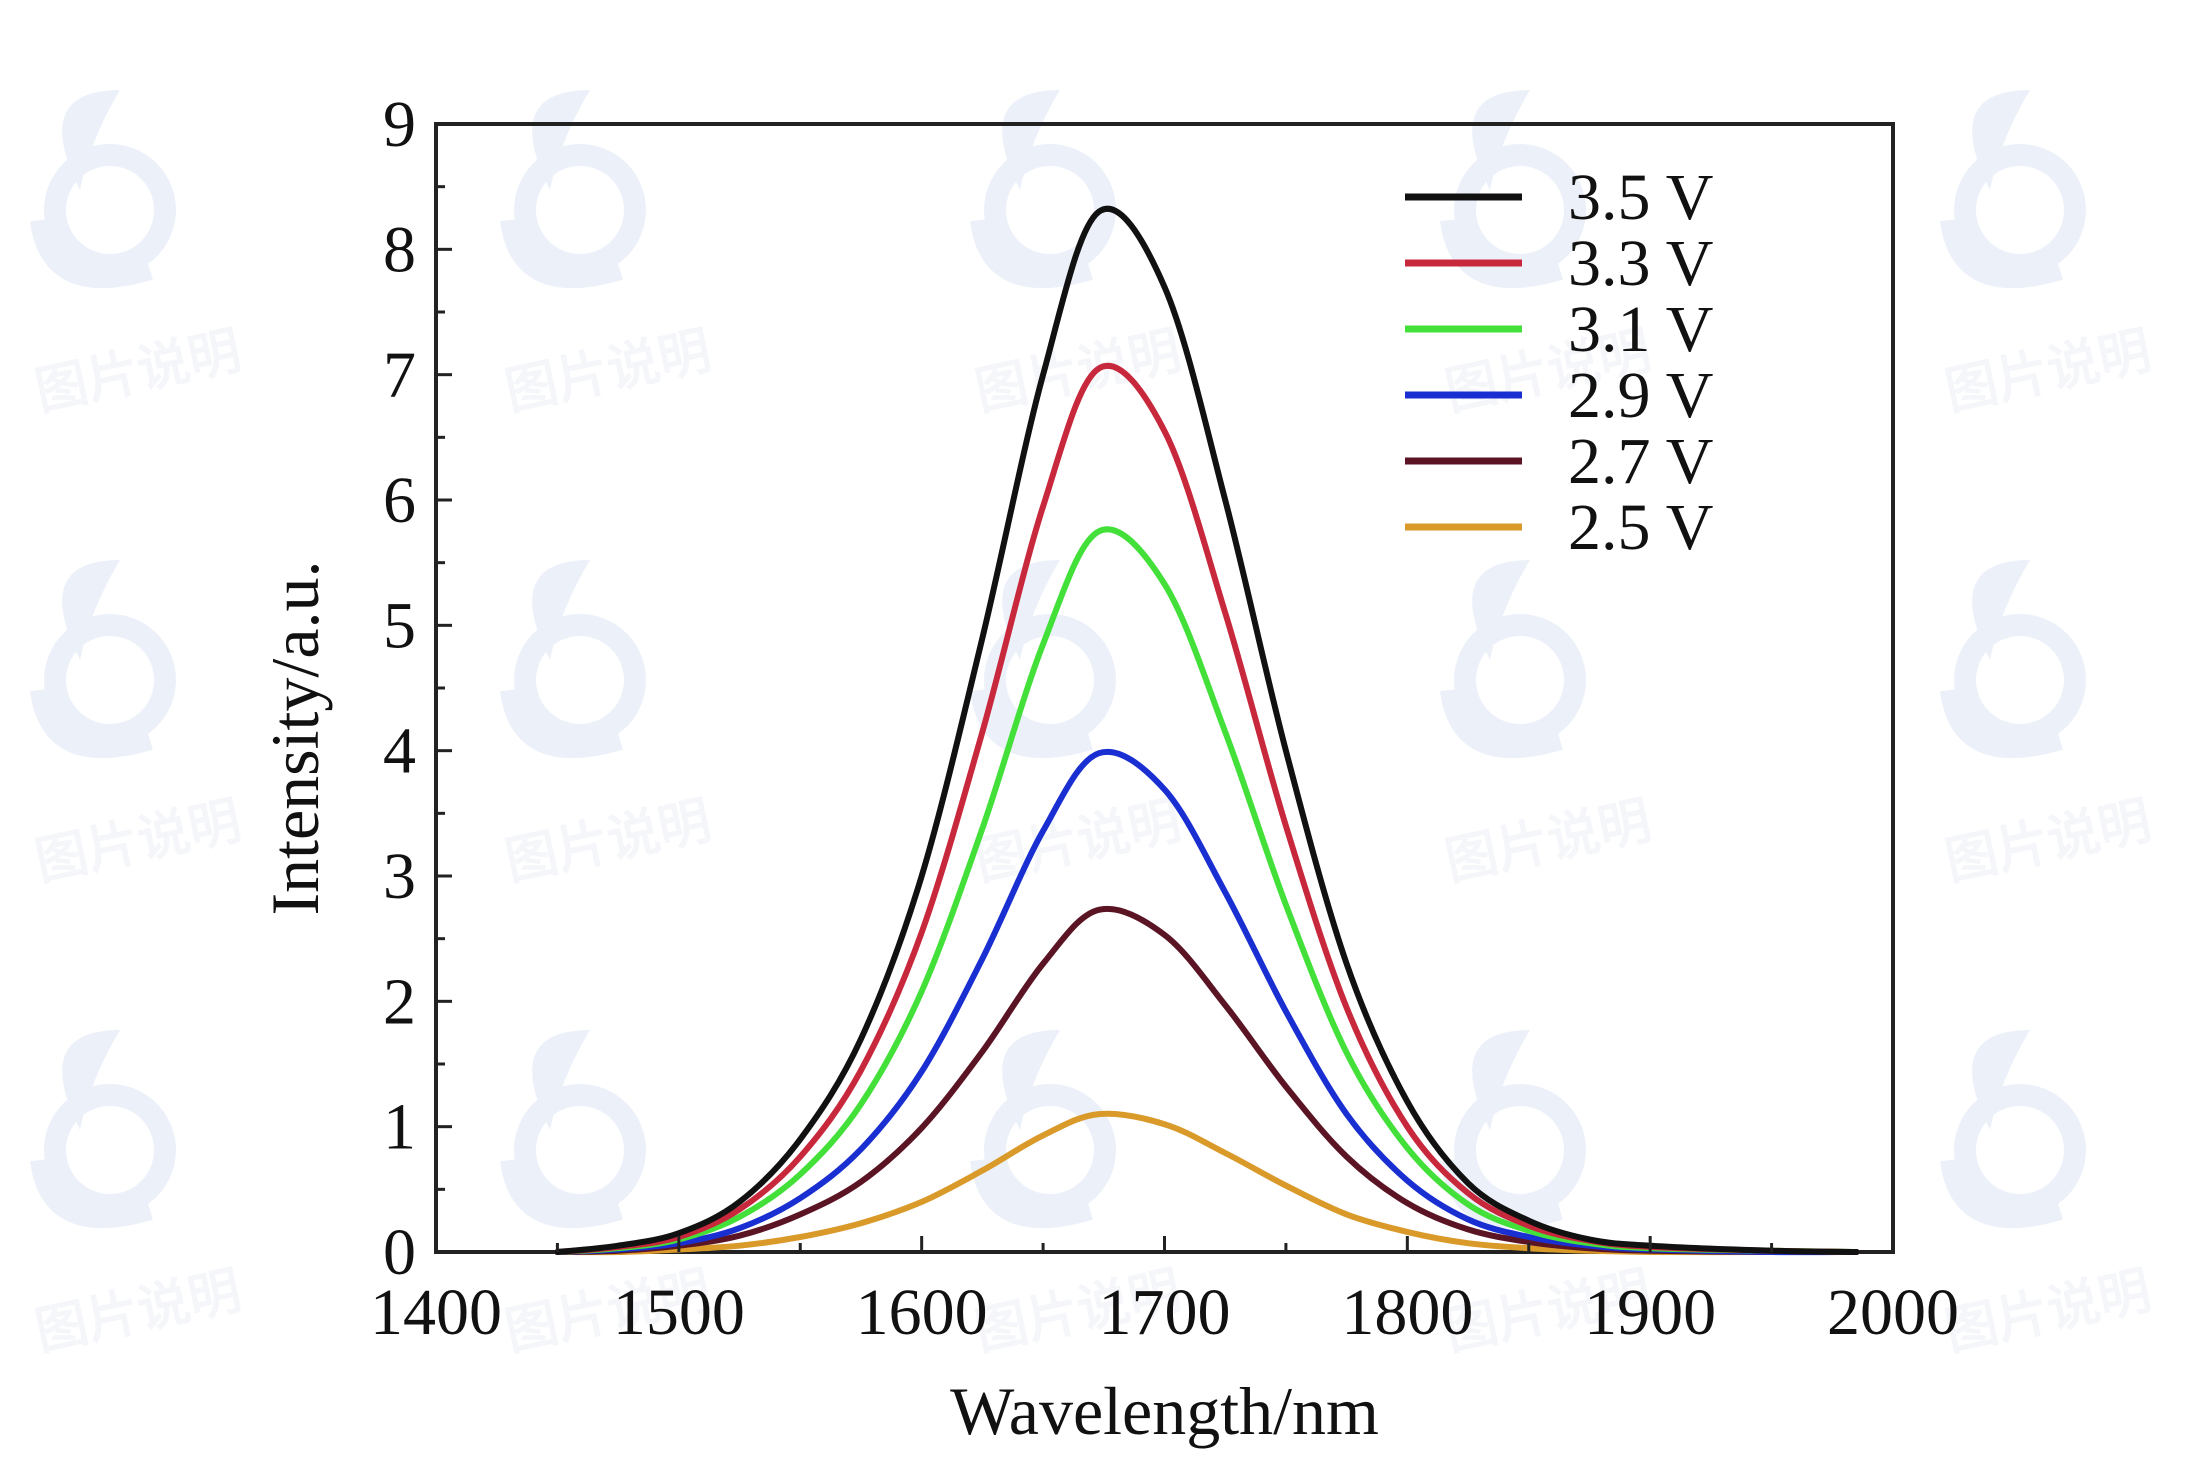 This screenshot has height=1461, width=2191. Describe the element at coordinates (1640, 461) in the screenshot. I see `legend-label: 2.7 V` at that location.